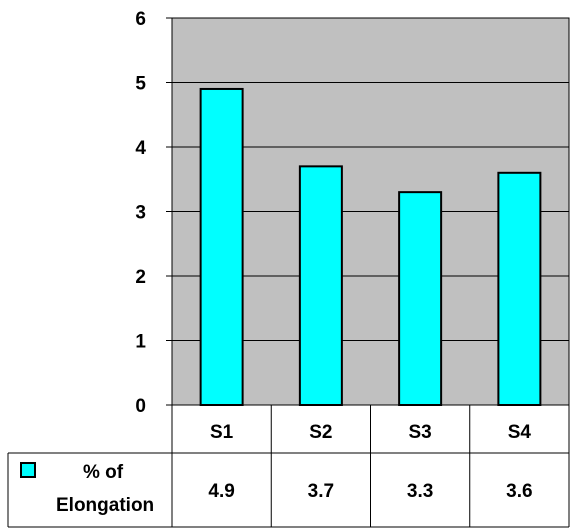  Describe the element at coordinates (140, 406) in the screenshot. I see `y-tick-label: 0` at that location.